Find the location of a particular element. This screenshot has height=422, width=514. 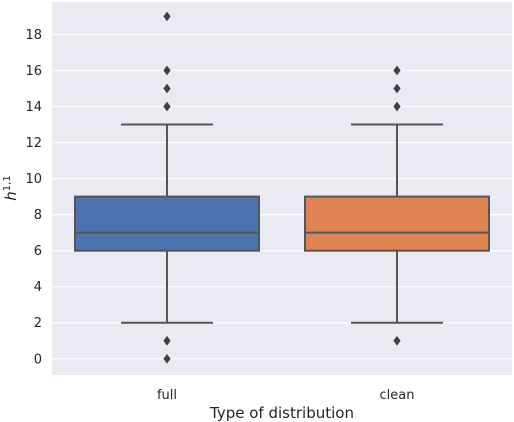

y-tick-label: 0 is located at coordinates (38, 359).